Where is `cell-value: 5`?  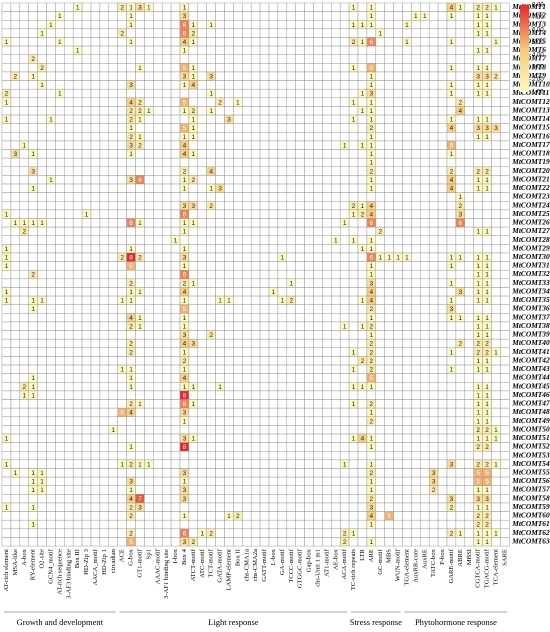 cell-value: 5 is located at coordinates (487, 482).